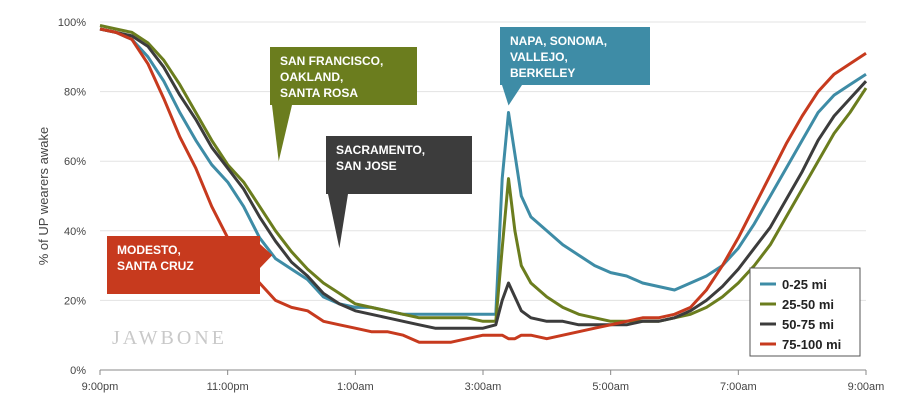 This screenshot has height=408, width=907. I want to click on callout-label: NAPA, SONOMA,, so click(558, 41).